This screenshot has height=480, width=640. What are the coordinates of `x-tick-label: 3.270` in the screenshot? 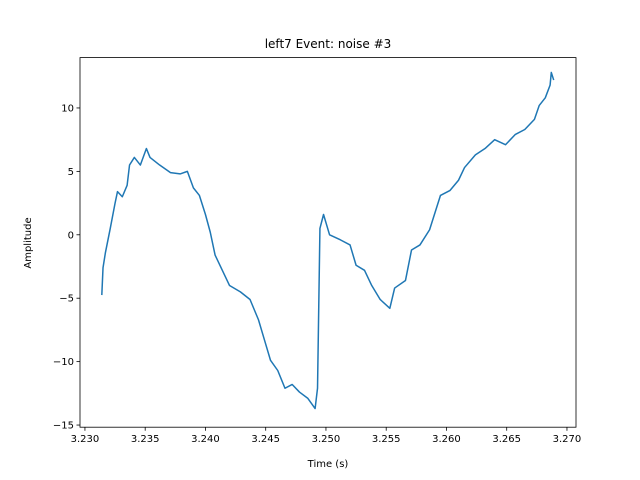 It's located at (567, 439).